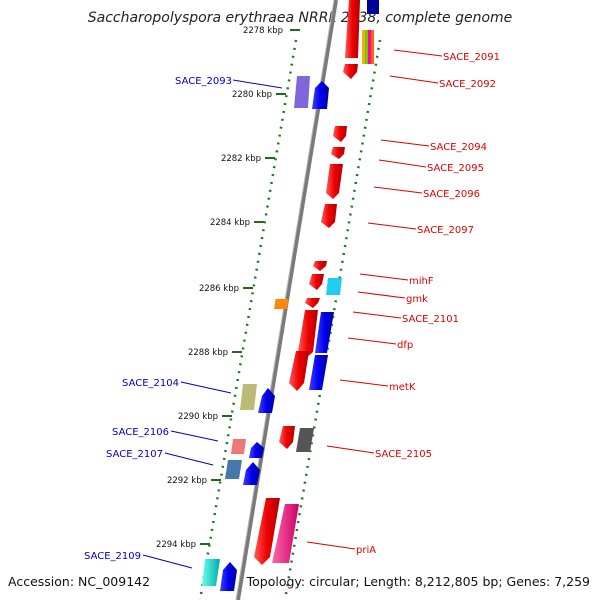 This screenshot has height=600, width=600. What do you see at coordinates (208, 353) in the screenshot?
I see `tick-label-2288: 2288 kbp` at bounding box center [208, 353].